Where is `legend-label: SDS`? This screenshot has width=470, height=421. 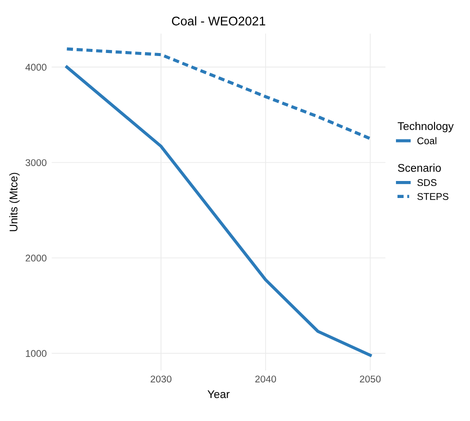 legend-label: SDS is located at coordinates (426, 182).